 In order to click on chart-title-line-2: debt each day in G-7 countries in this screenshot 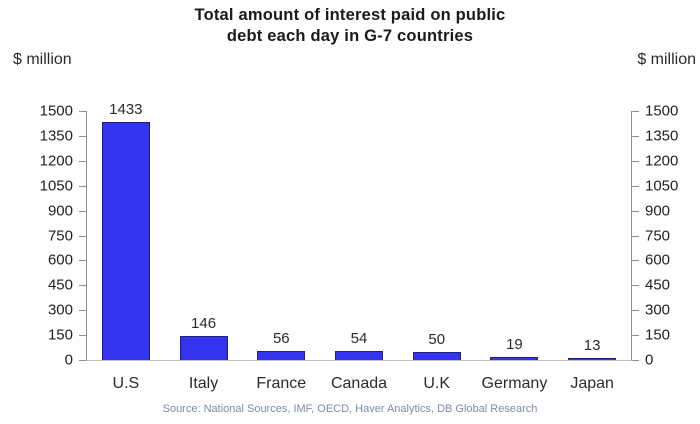, I will do `click(350, 36)`.